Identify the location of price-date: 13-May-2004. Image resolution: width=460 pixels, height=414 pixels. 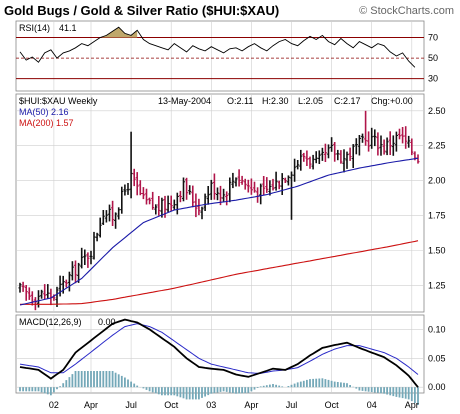
(184, 101).